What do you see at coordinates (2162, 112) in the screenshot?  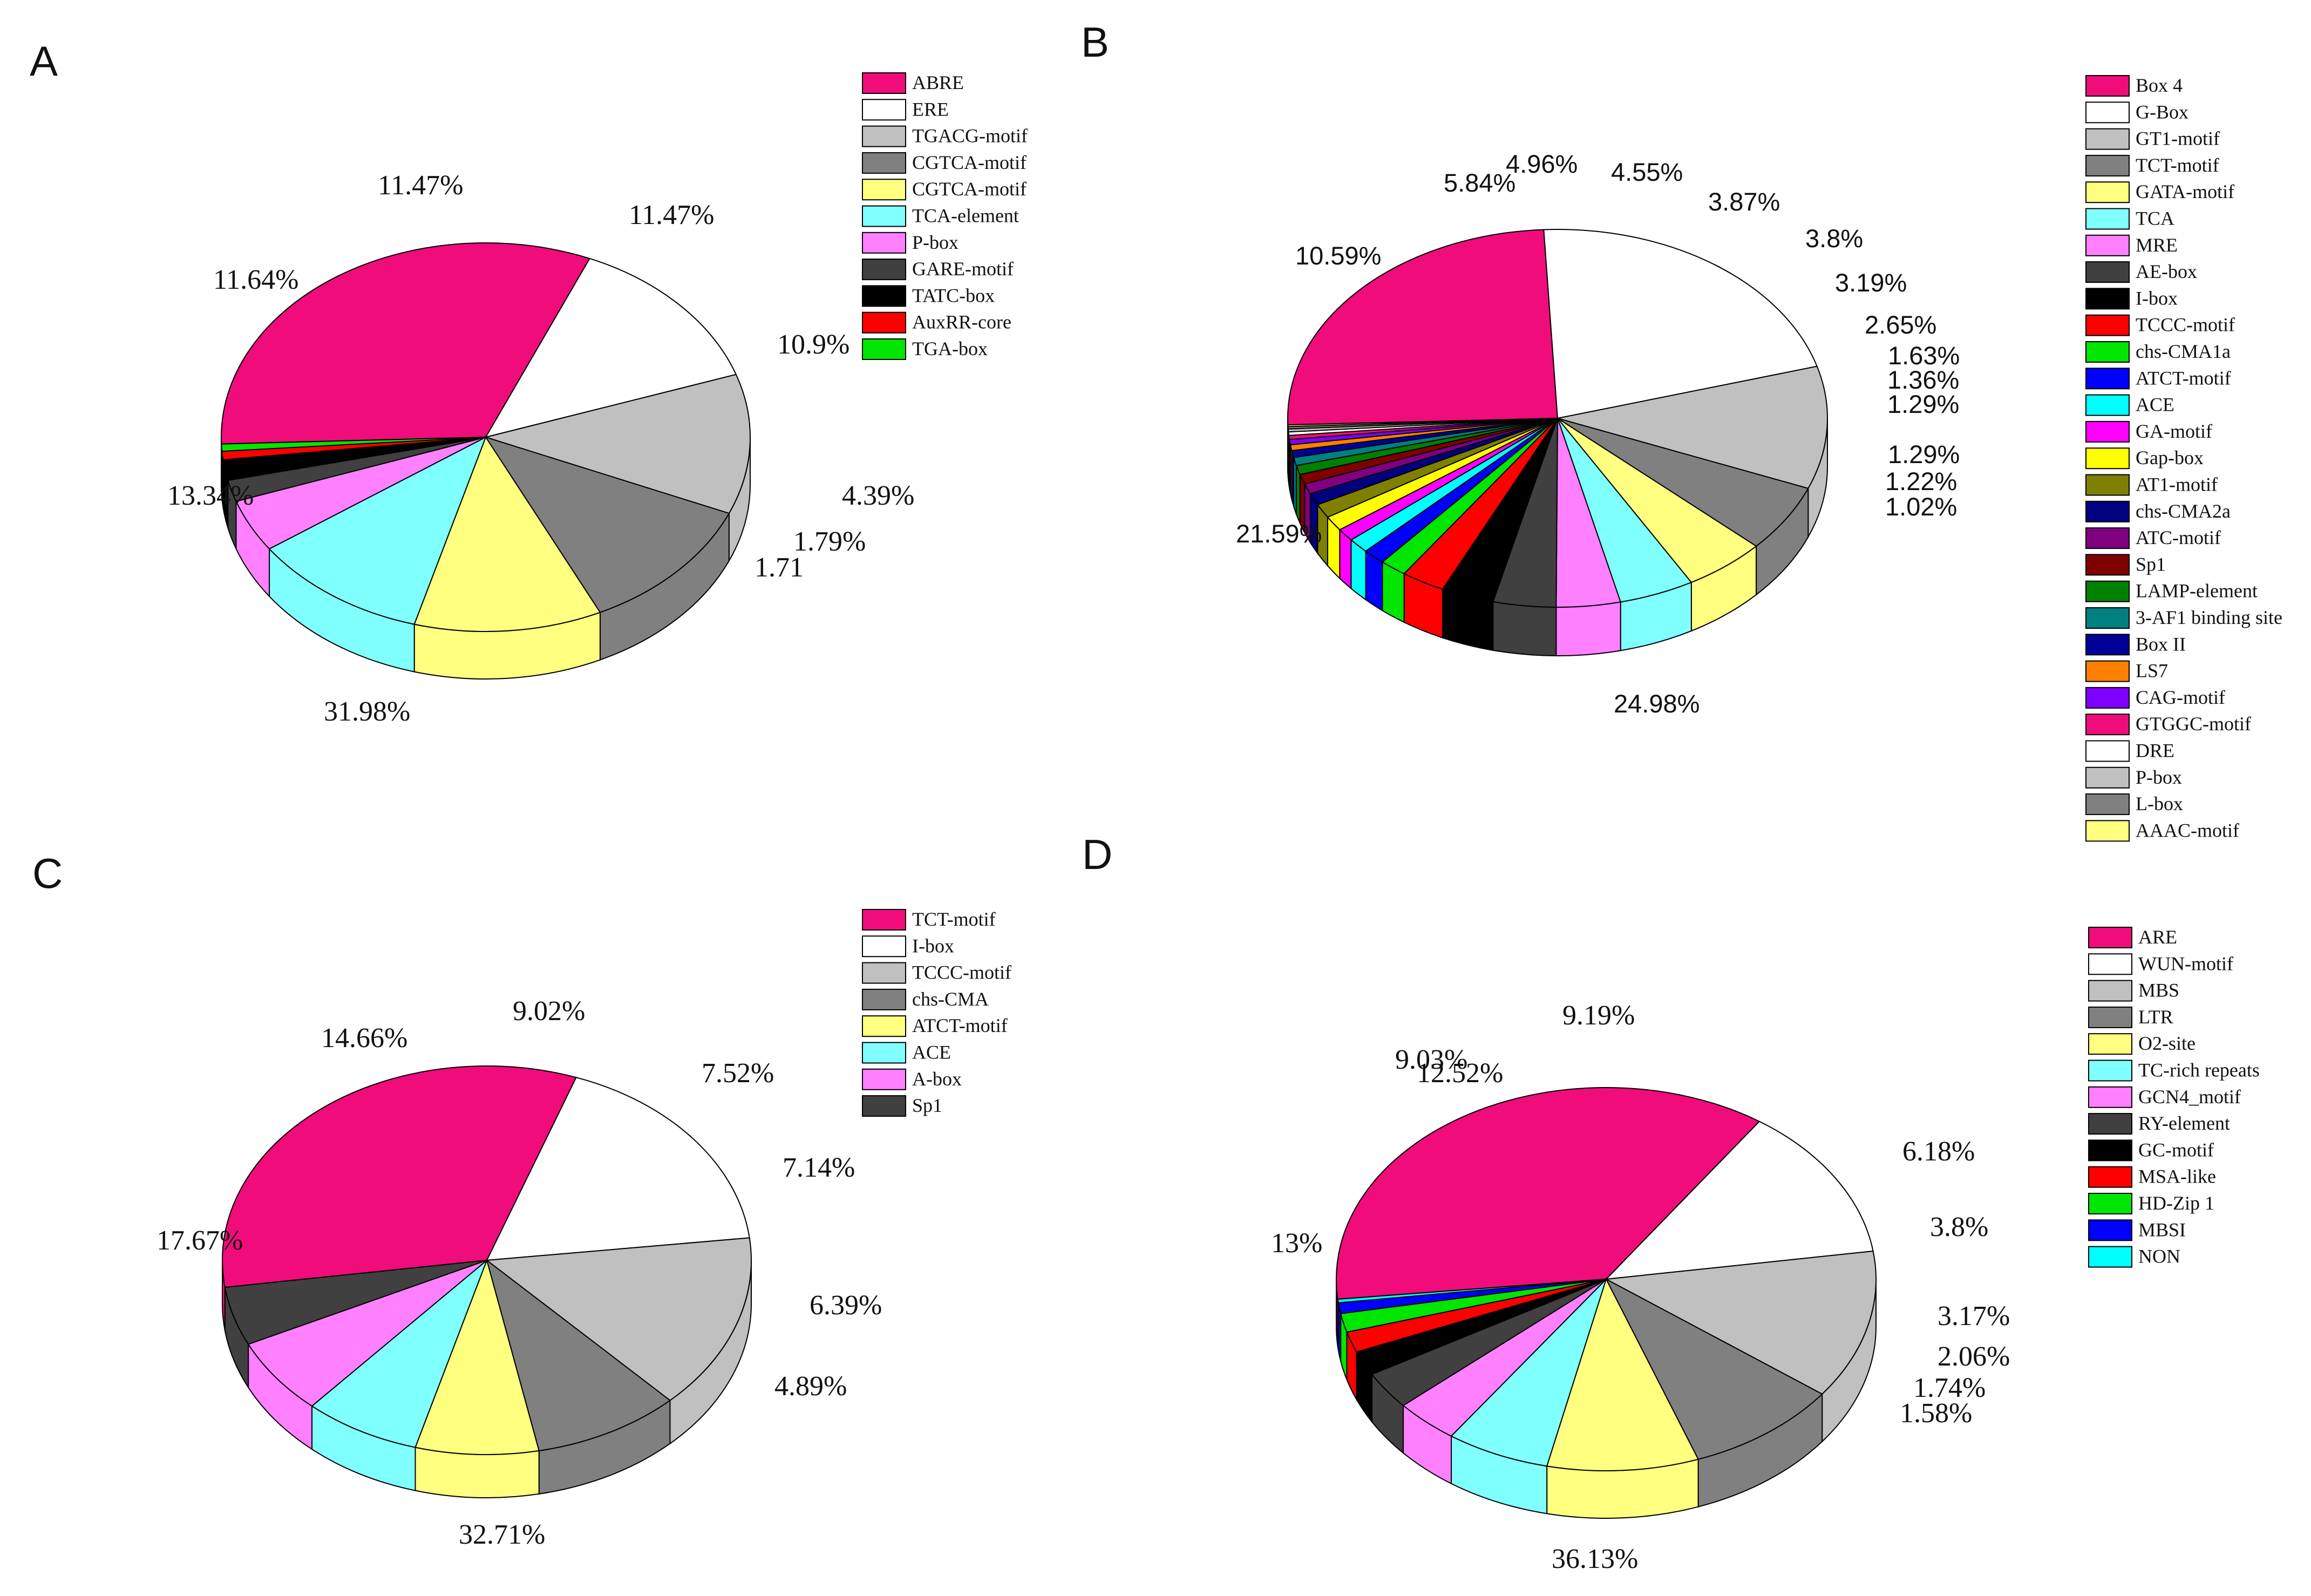 I see `legend-label-g-box: G-Box` at bounding box center [2162, 112].